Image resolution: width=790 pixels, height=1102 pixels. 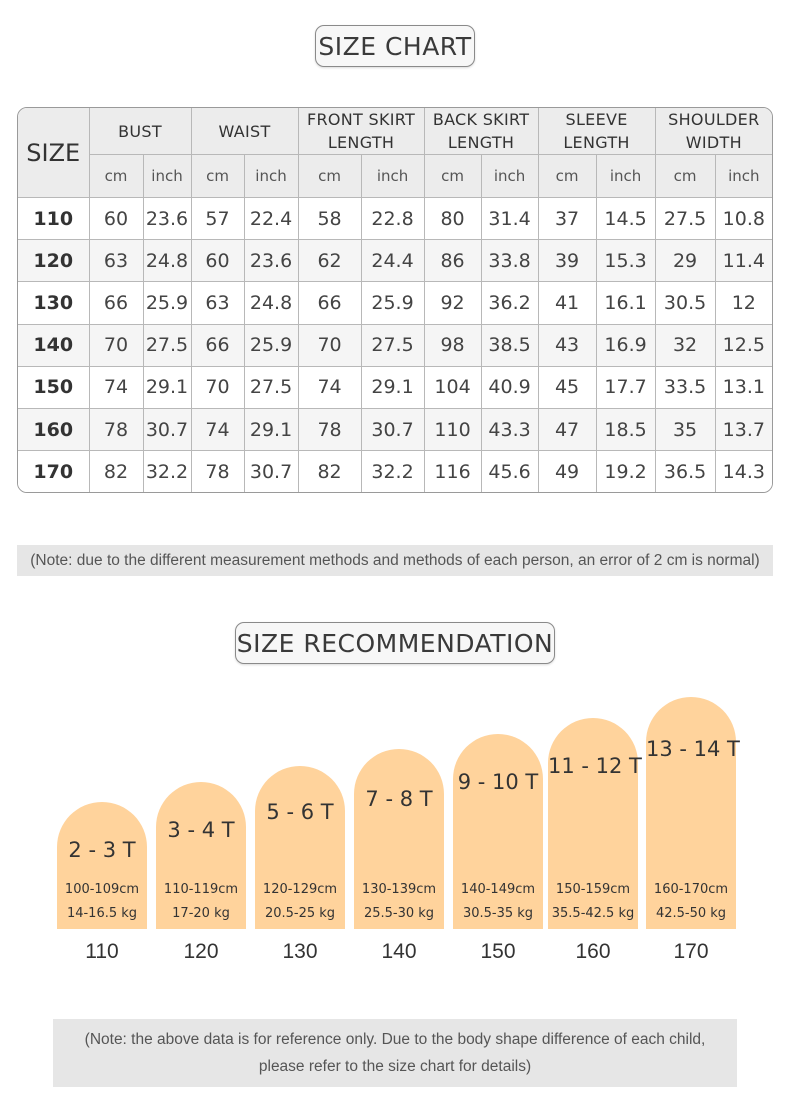 I want to click on measurement-cell: 13.1, so click(x=743, y=387).